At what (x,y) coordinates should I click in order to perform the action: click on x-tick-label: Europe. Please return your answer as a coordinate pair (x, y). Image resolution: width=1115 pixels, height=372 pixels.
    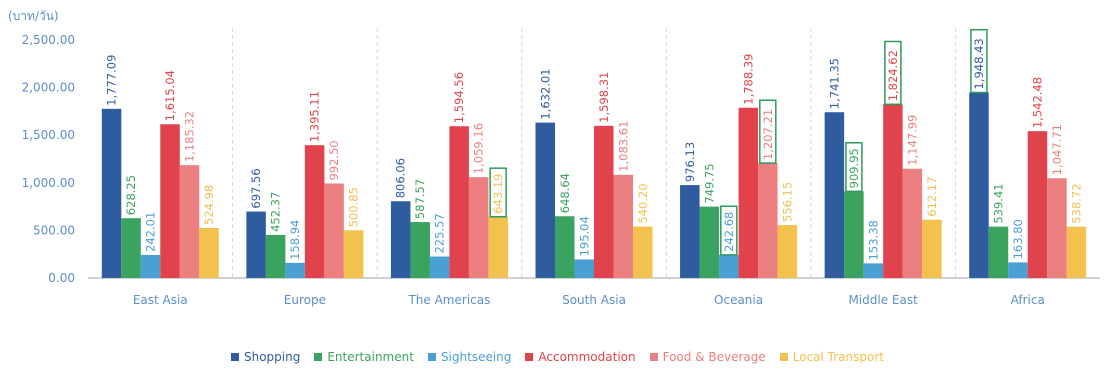
    Looking at the image, I should click on (305, 300).